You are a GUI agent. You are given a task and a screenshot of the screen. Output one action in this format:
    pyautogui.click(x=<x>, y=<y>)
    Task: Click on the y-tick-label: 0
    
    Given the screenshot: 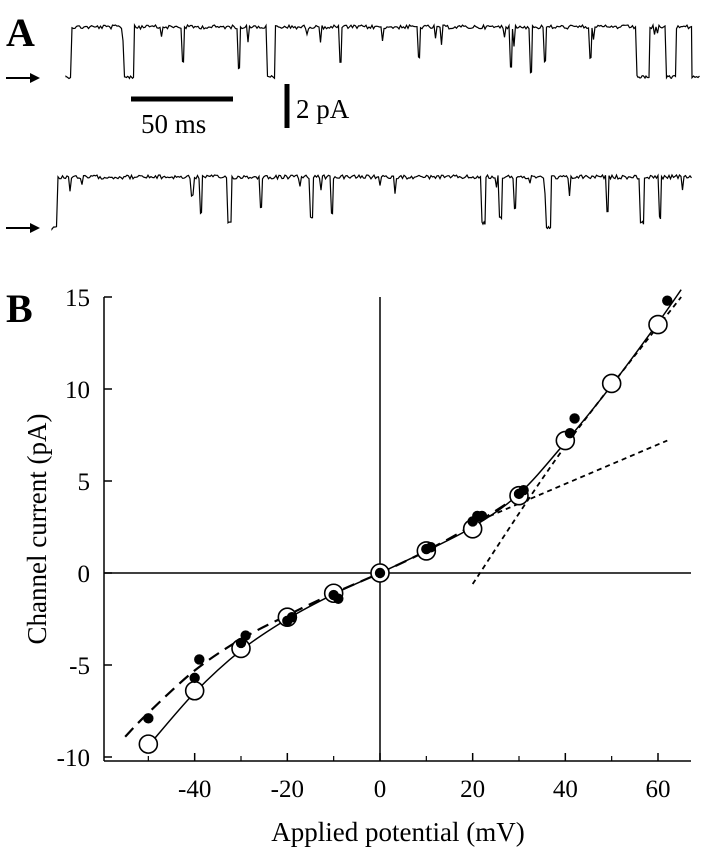 What is the action you would take?
    pyautogui.click(x=84, y=574)
    